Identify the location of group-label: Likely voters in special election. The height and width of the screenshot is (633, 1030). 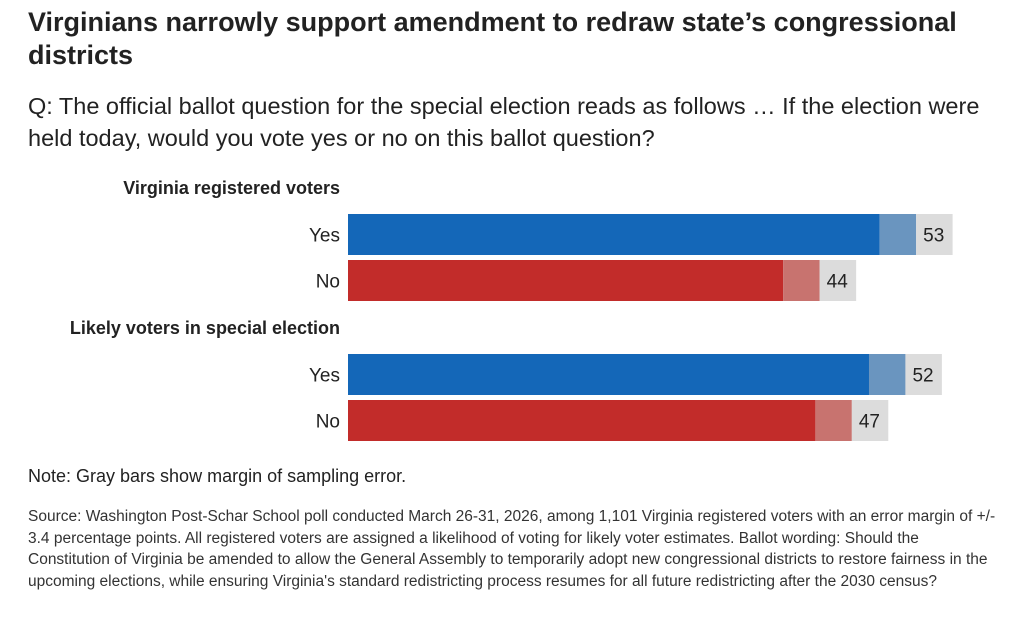
(205, 328).